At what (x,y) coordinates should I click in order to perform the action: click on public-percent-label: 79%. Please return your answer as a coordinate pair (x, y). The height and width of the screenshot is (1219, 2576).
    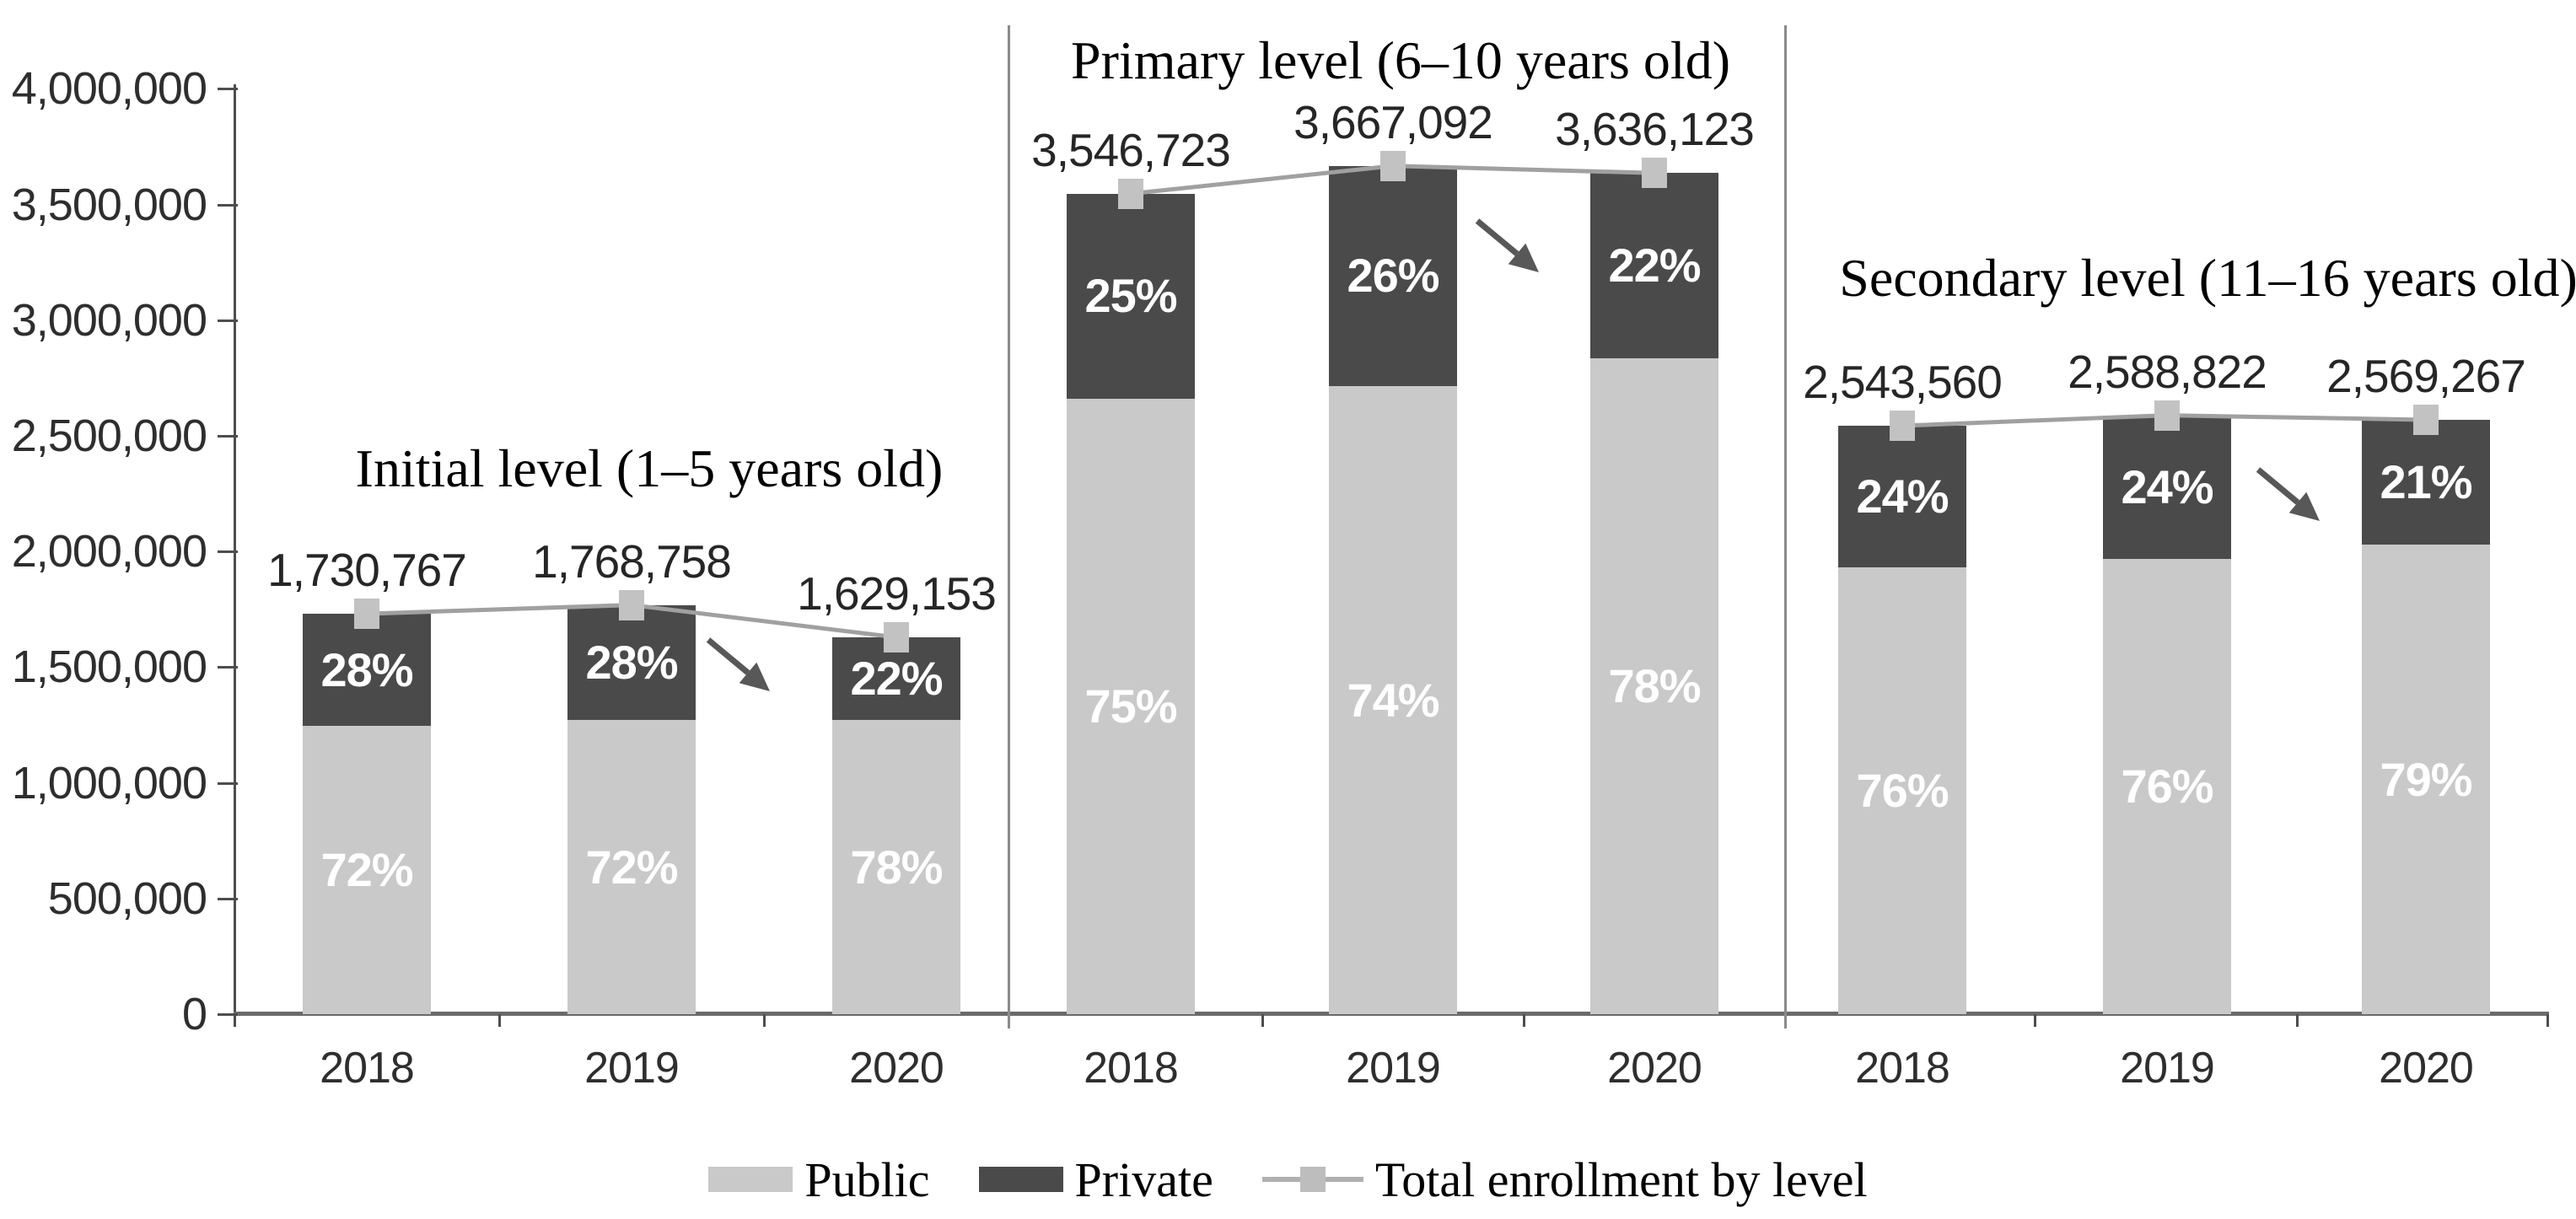
    Looking at the image, I should click on (2426, 779).